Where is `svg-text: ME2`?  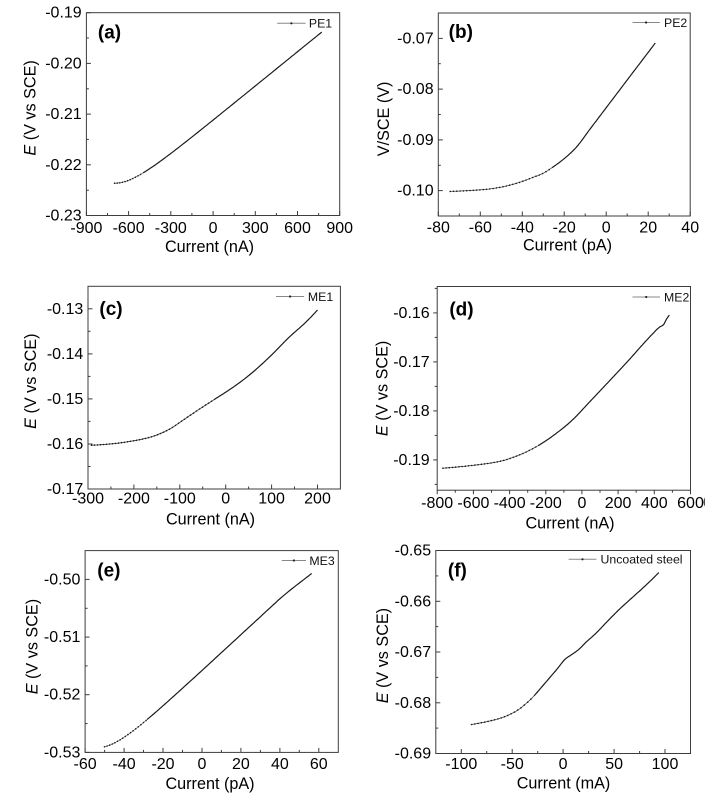 svg-text: ME2 is located at coordinates (676, 297).